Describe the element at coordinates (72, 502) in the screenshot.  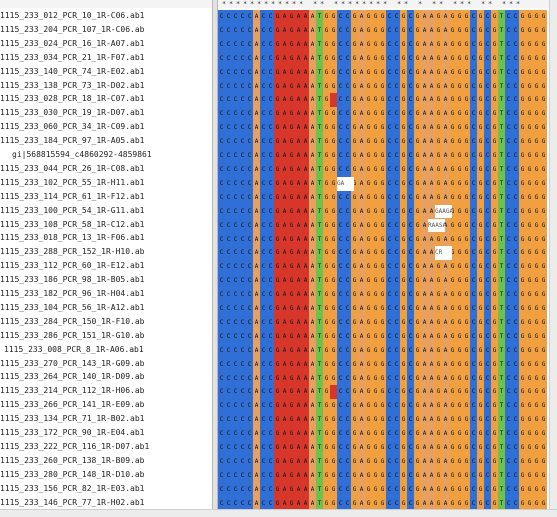
I see `sequence-name: 1115_233_146_PCR_77_1R-H02.ab1` at that location.